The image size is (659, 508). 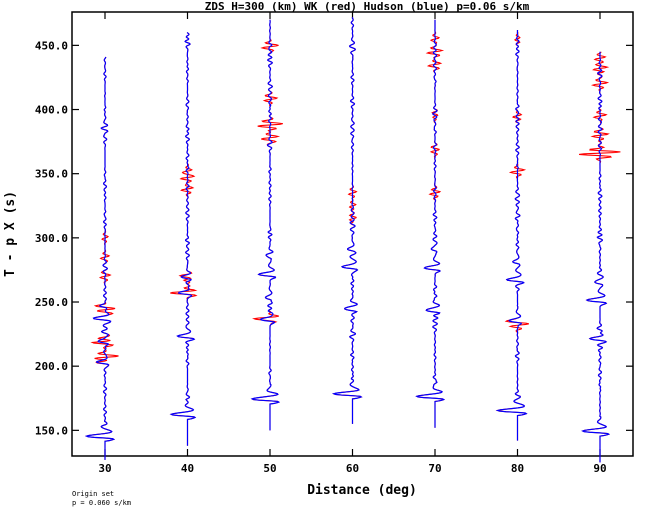 I want to click on trace-90-deg, so click(x=599, y=257).